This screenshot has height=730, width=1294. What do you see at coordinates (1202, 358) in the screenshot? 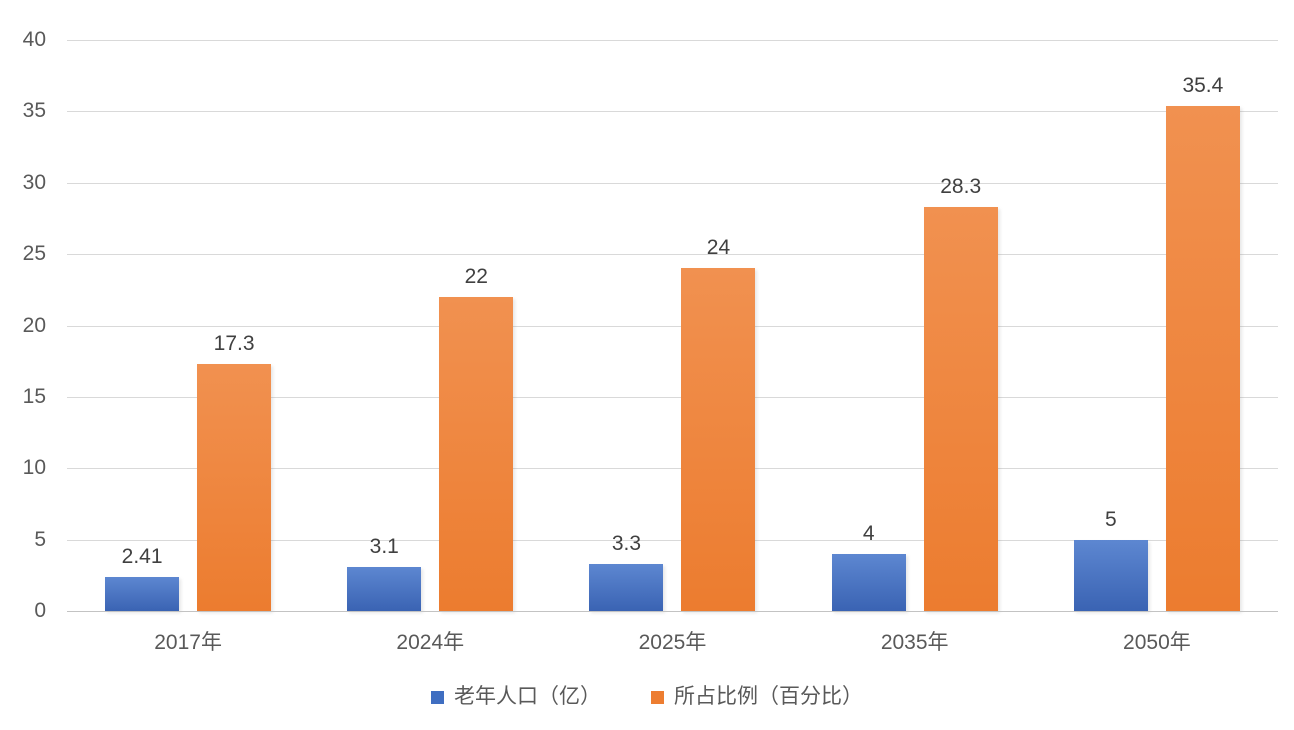
I see `bar-orange-2050年` at bounding box center [1202, 358].